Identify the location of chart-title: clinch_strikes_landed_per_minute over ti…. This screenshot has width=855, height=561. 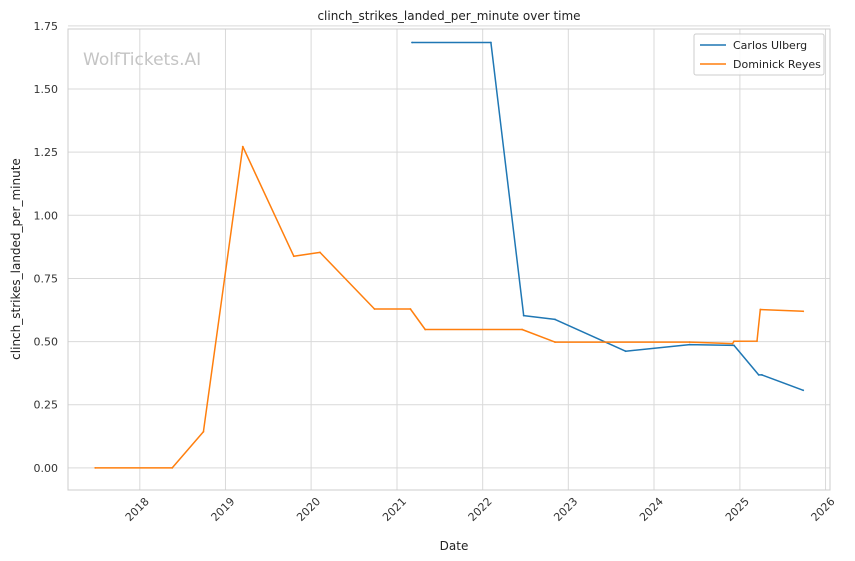
(448, 16).